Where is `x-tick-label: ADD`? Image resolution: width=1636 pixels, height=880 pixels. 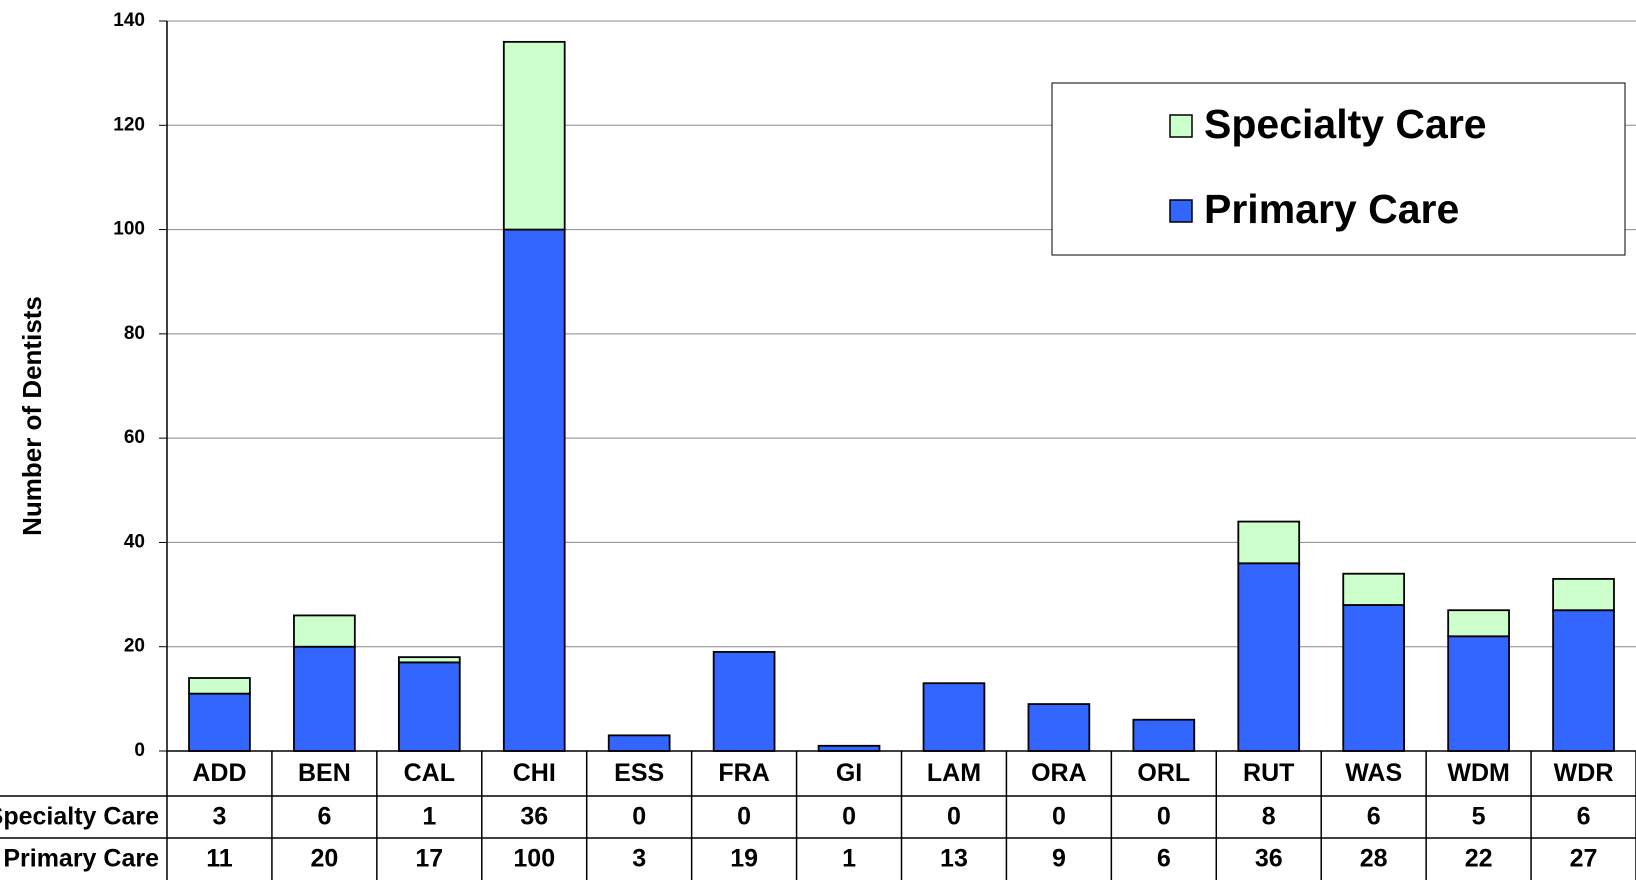 x-tick-label: ADD is located at coordinates (219, 773).